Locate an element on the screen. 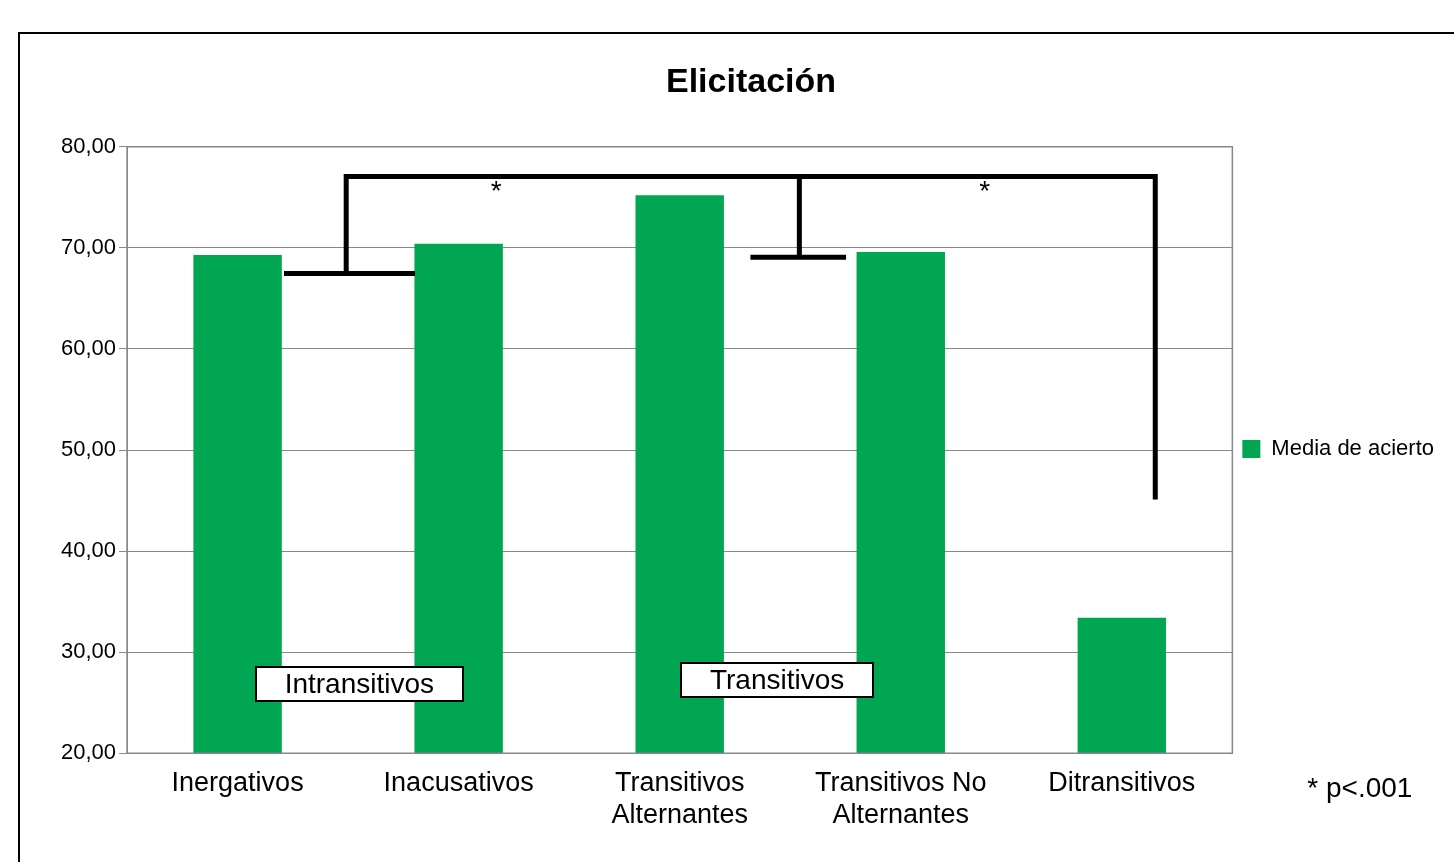 This screenshot has height=864, width=1456. x-tick-label: Inacusativos is located at coordinates (458, 781).